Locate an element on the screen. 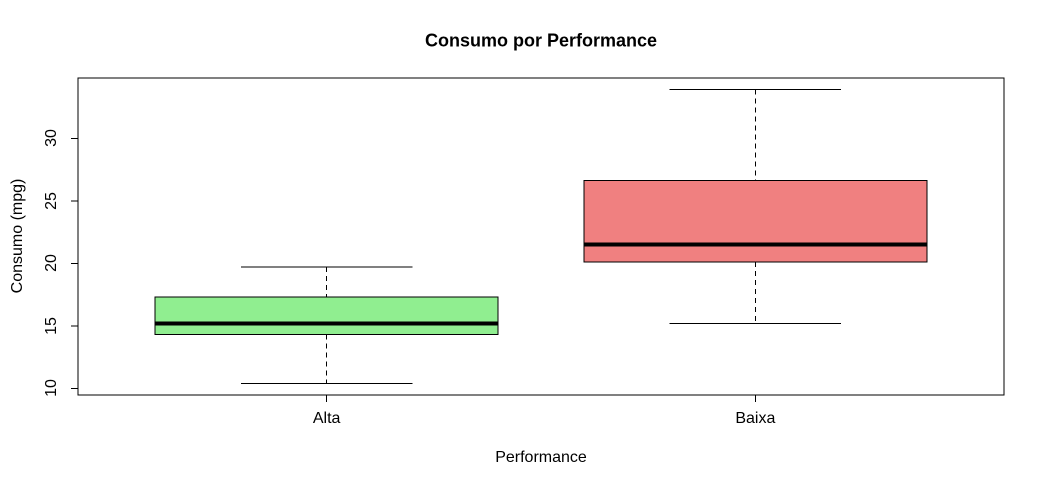 This screenshot has width=1045, height=492. y-tick-label: 30 is located at coordinates (51, 138).